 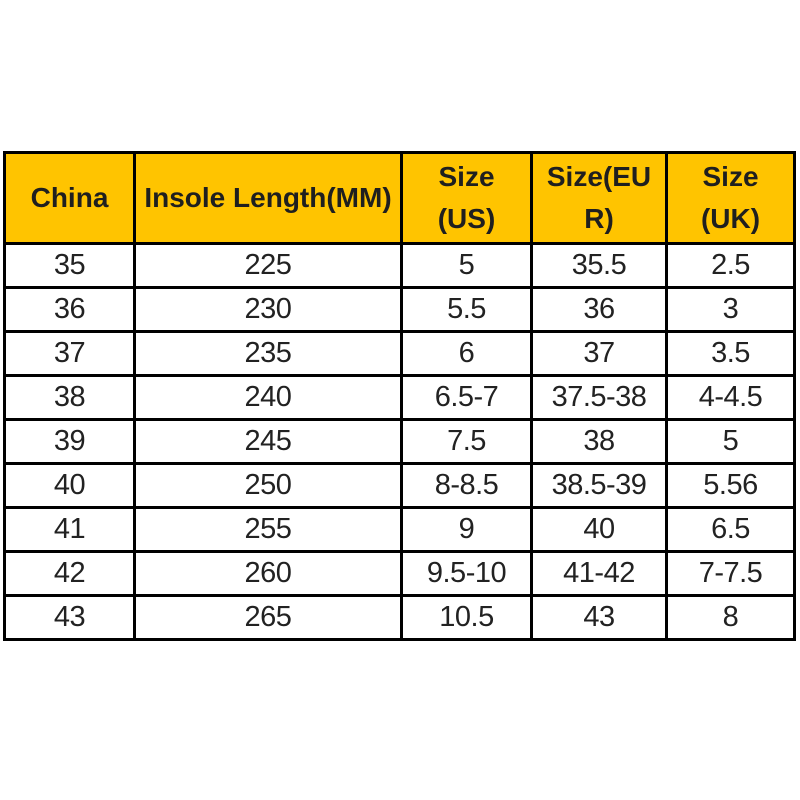 What do you see at coordinates (466, 529) in the screenshot?
I see `cell-size-us: 9` at bounding box center [466, 529].